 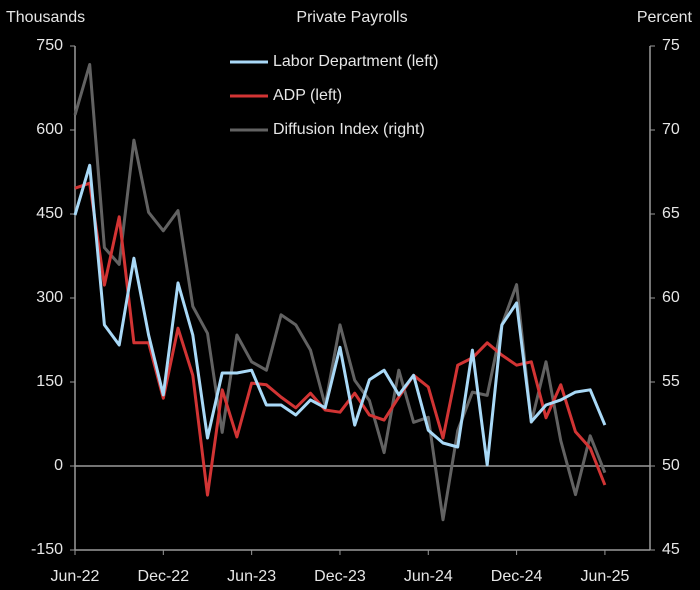 I want to click on y-tick-label: 300, so click(x=49, y=297).